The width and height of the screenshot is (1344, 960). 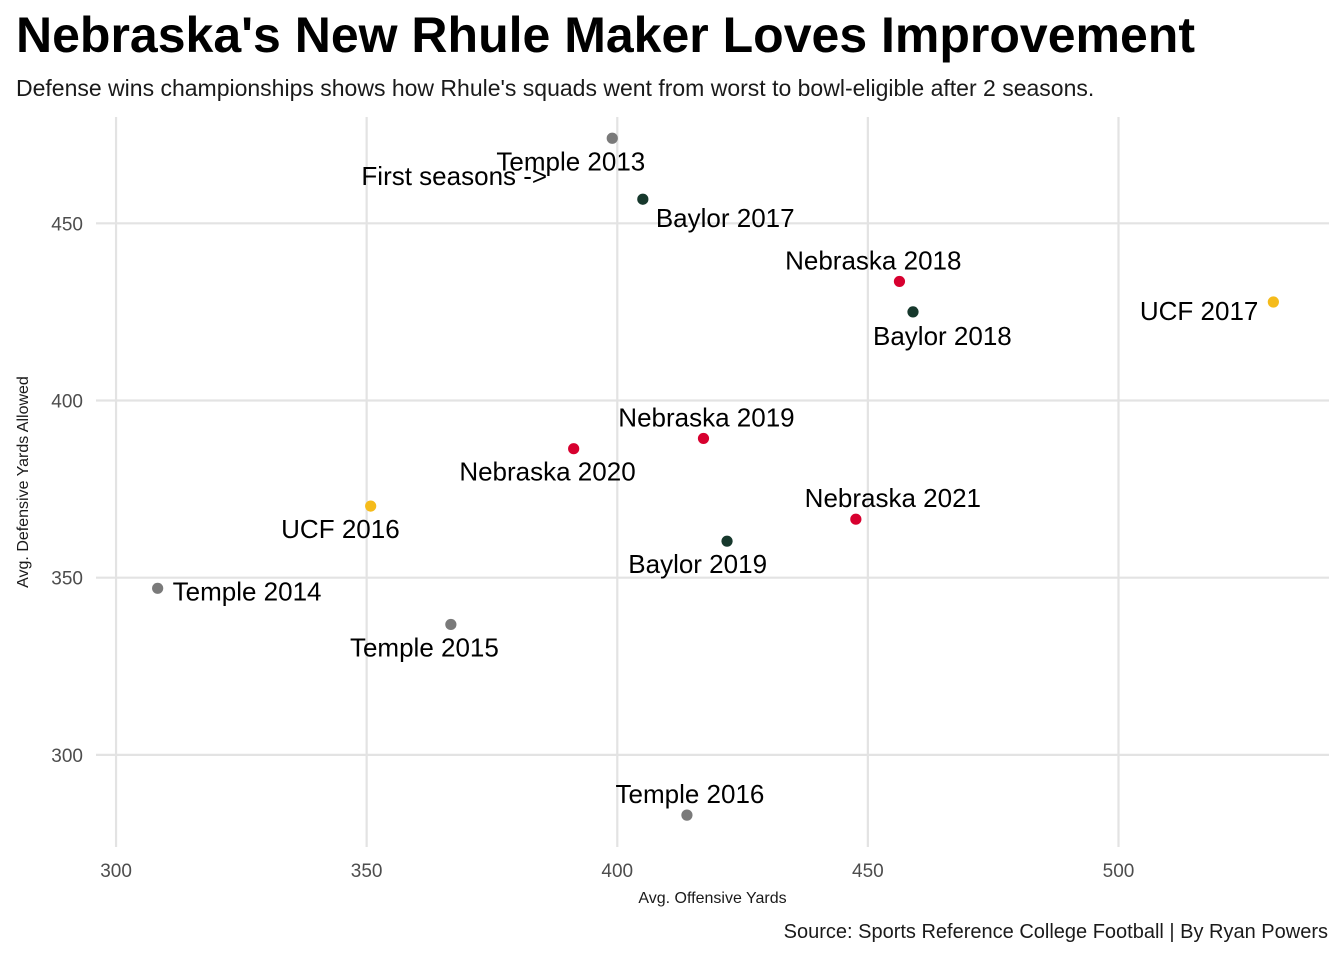 What do you see at coordinates (116, 871) in the screenshot?
I see `x-tick-label: 300` at bounding box center [116, 871].